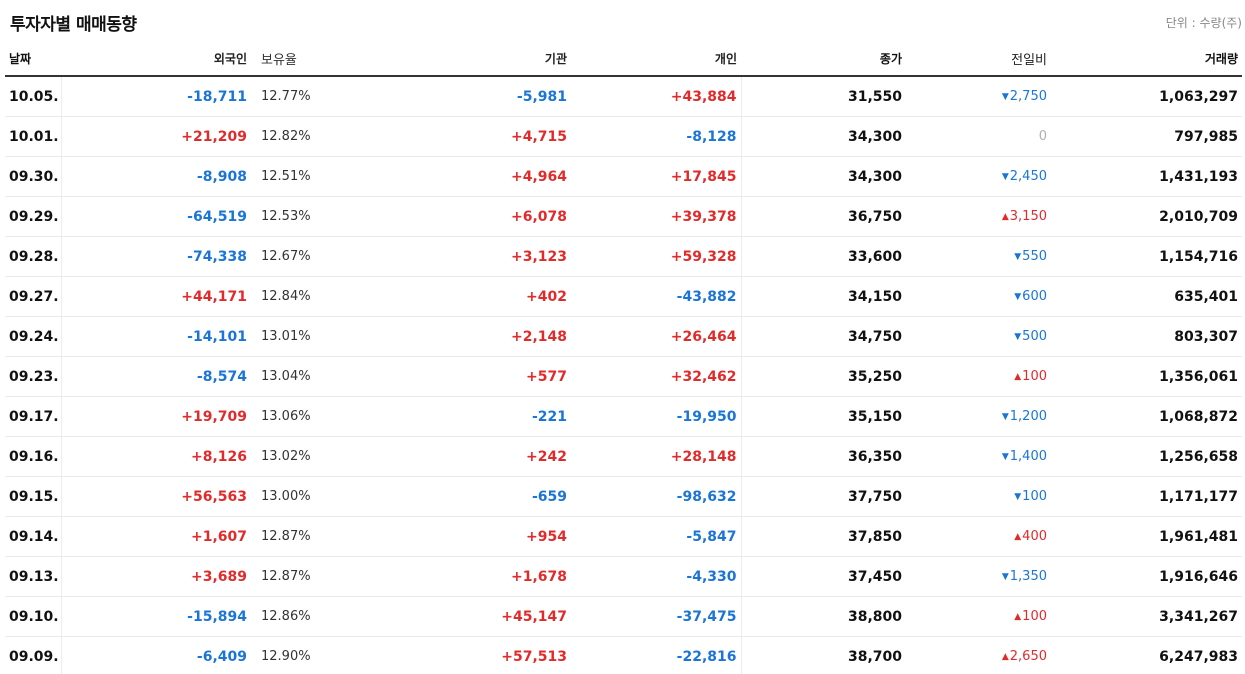 Image resolution: width=1245 pixels, height=674 pixels. What do you see at coordinates (33, 376) in the screenshot?
I see `cell-date: 09.23.` at bounding box center [33, 376].